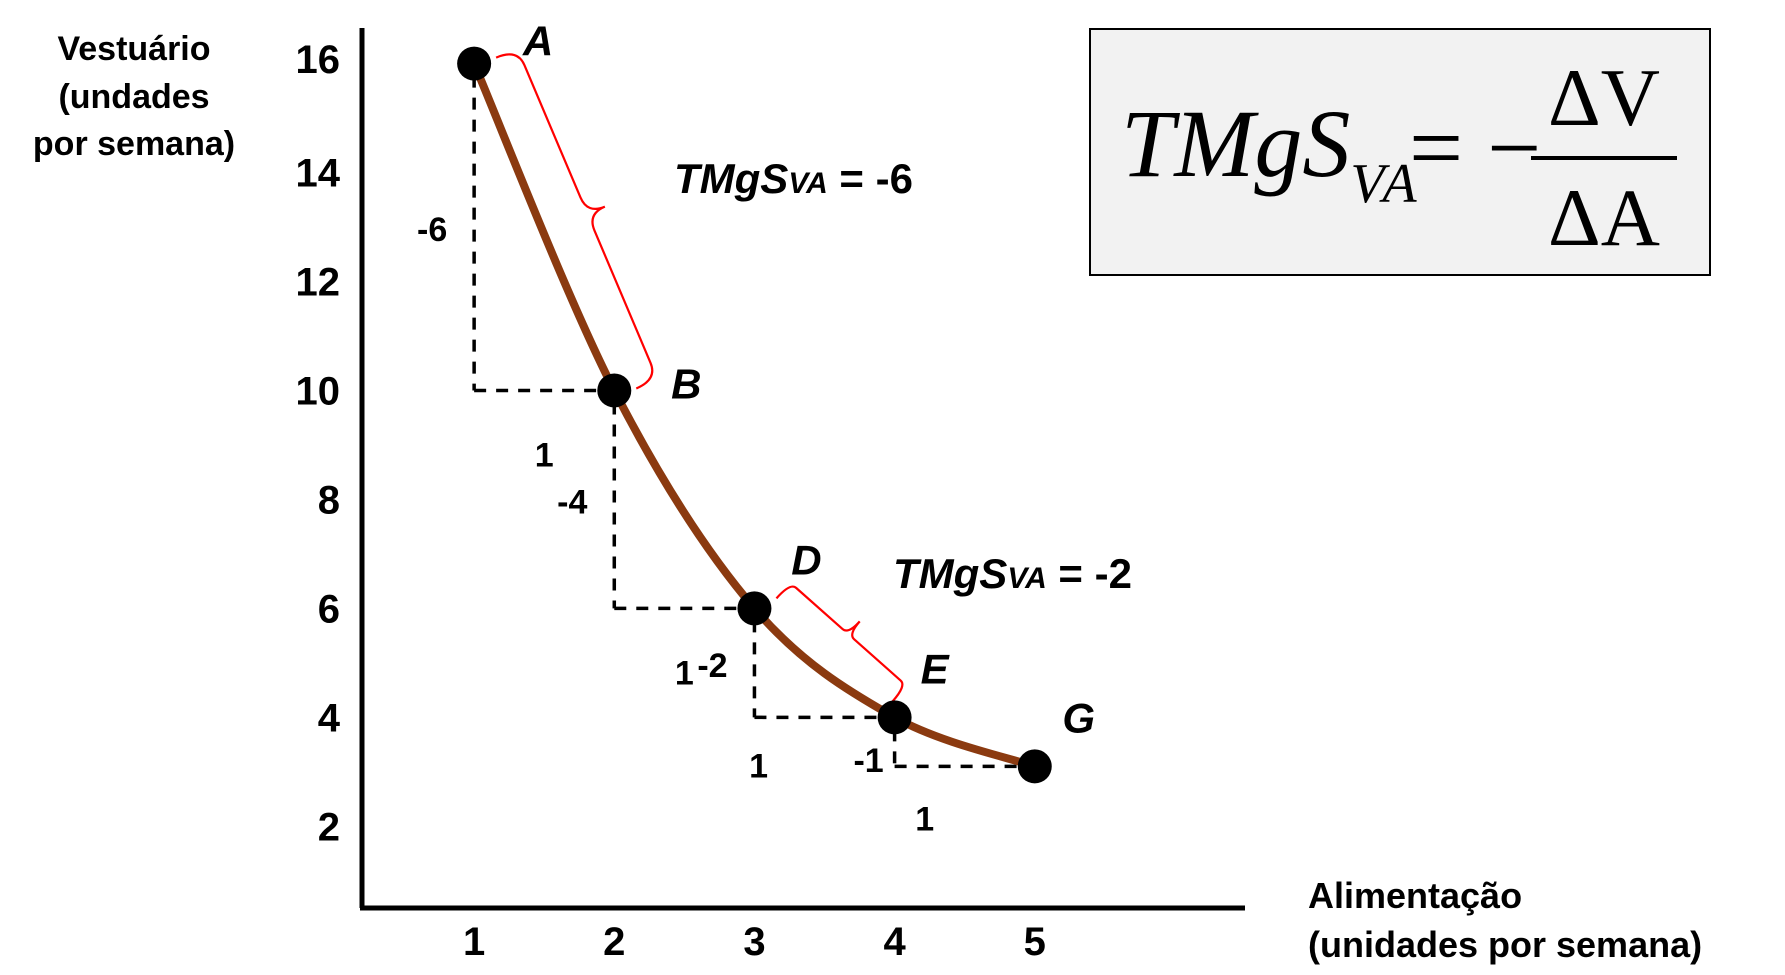 The height and width of the screenshot is (975, 1785). What do you see at coordinates (1034, 766) in the screenshot?
I see `point-G` at bounding box center [1034, 766].